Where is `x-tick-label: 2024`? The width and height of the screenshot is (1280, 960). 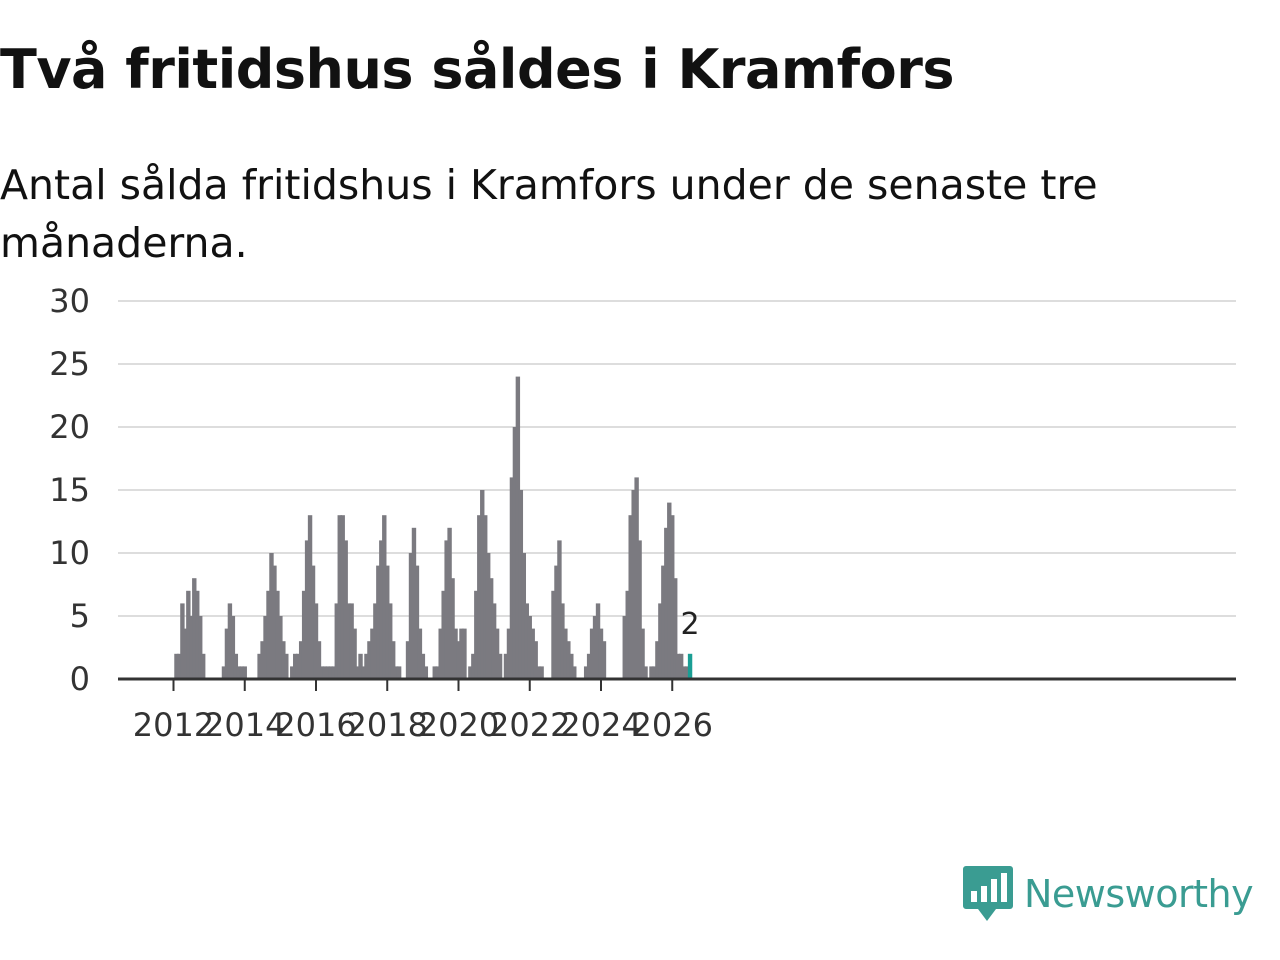
x-tick-label: 2024 is located at coordinates (600, 725).